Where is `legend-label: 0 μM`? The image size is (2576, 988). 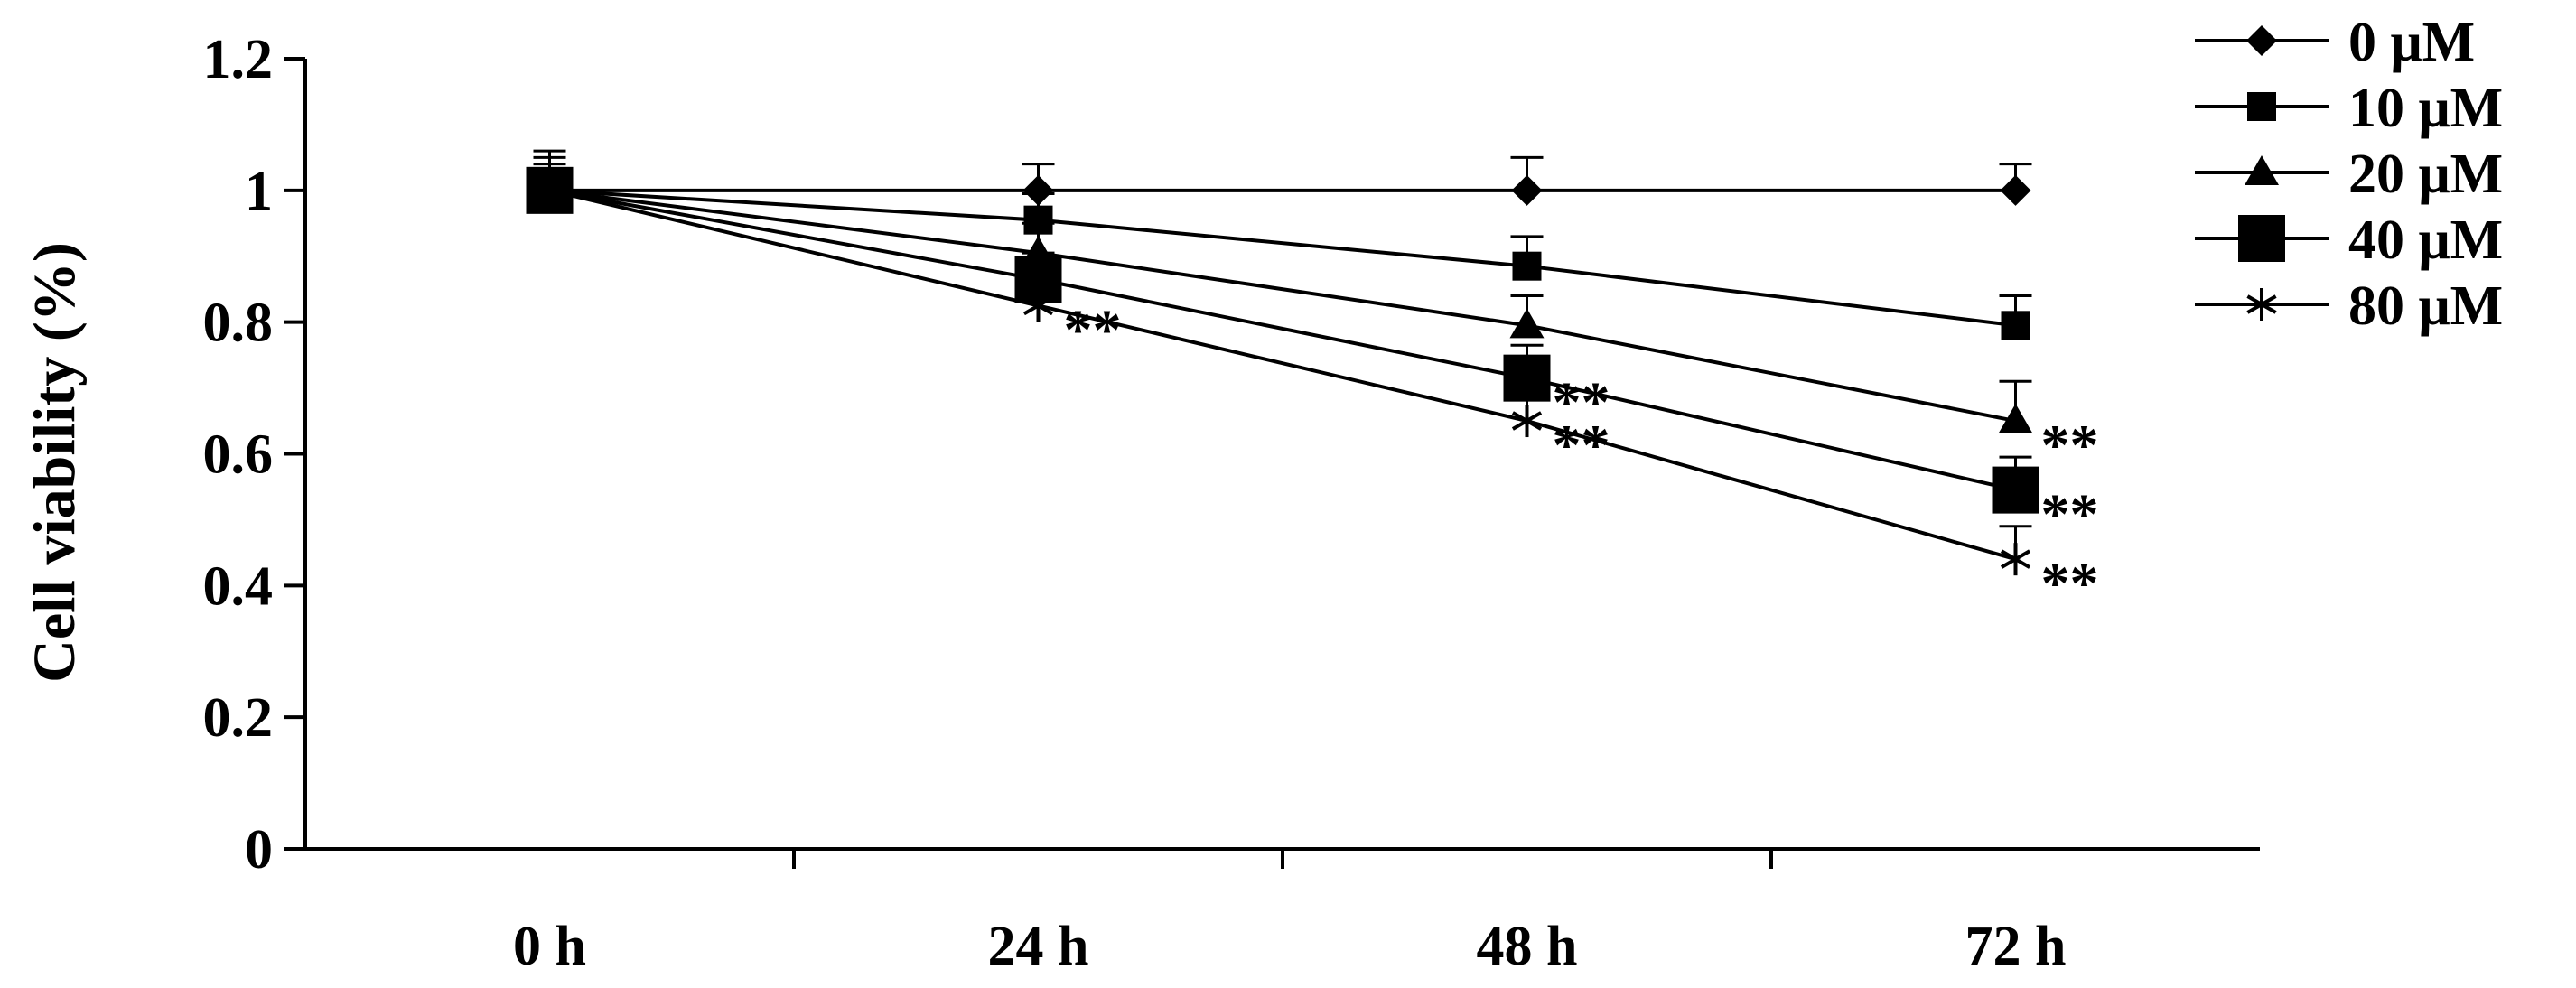 legend-label: 0 μM is located at coordinates (2411, 42).